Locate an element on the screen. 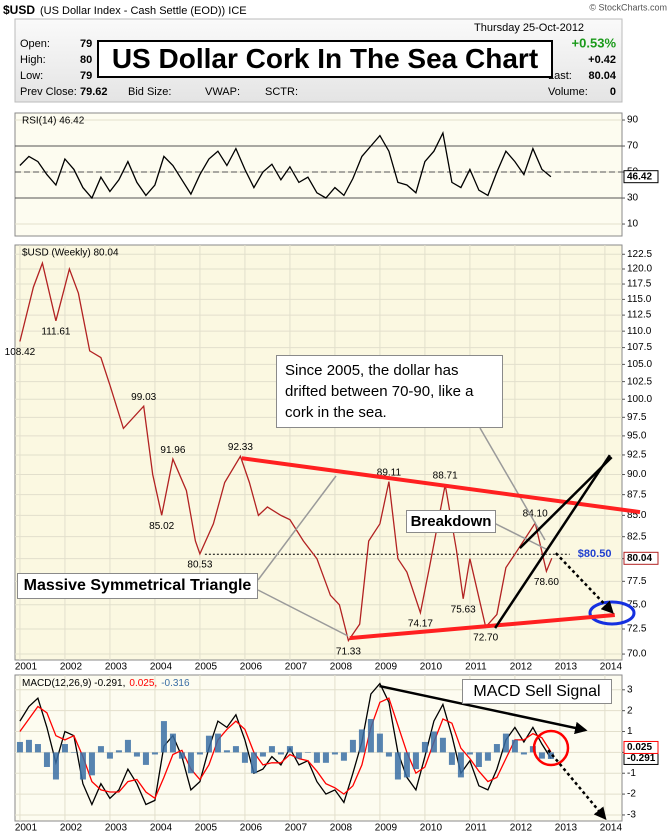  y-tick-label: 70 is located at coordinates (633, 146).